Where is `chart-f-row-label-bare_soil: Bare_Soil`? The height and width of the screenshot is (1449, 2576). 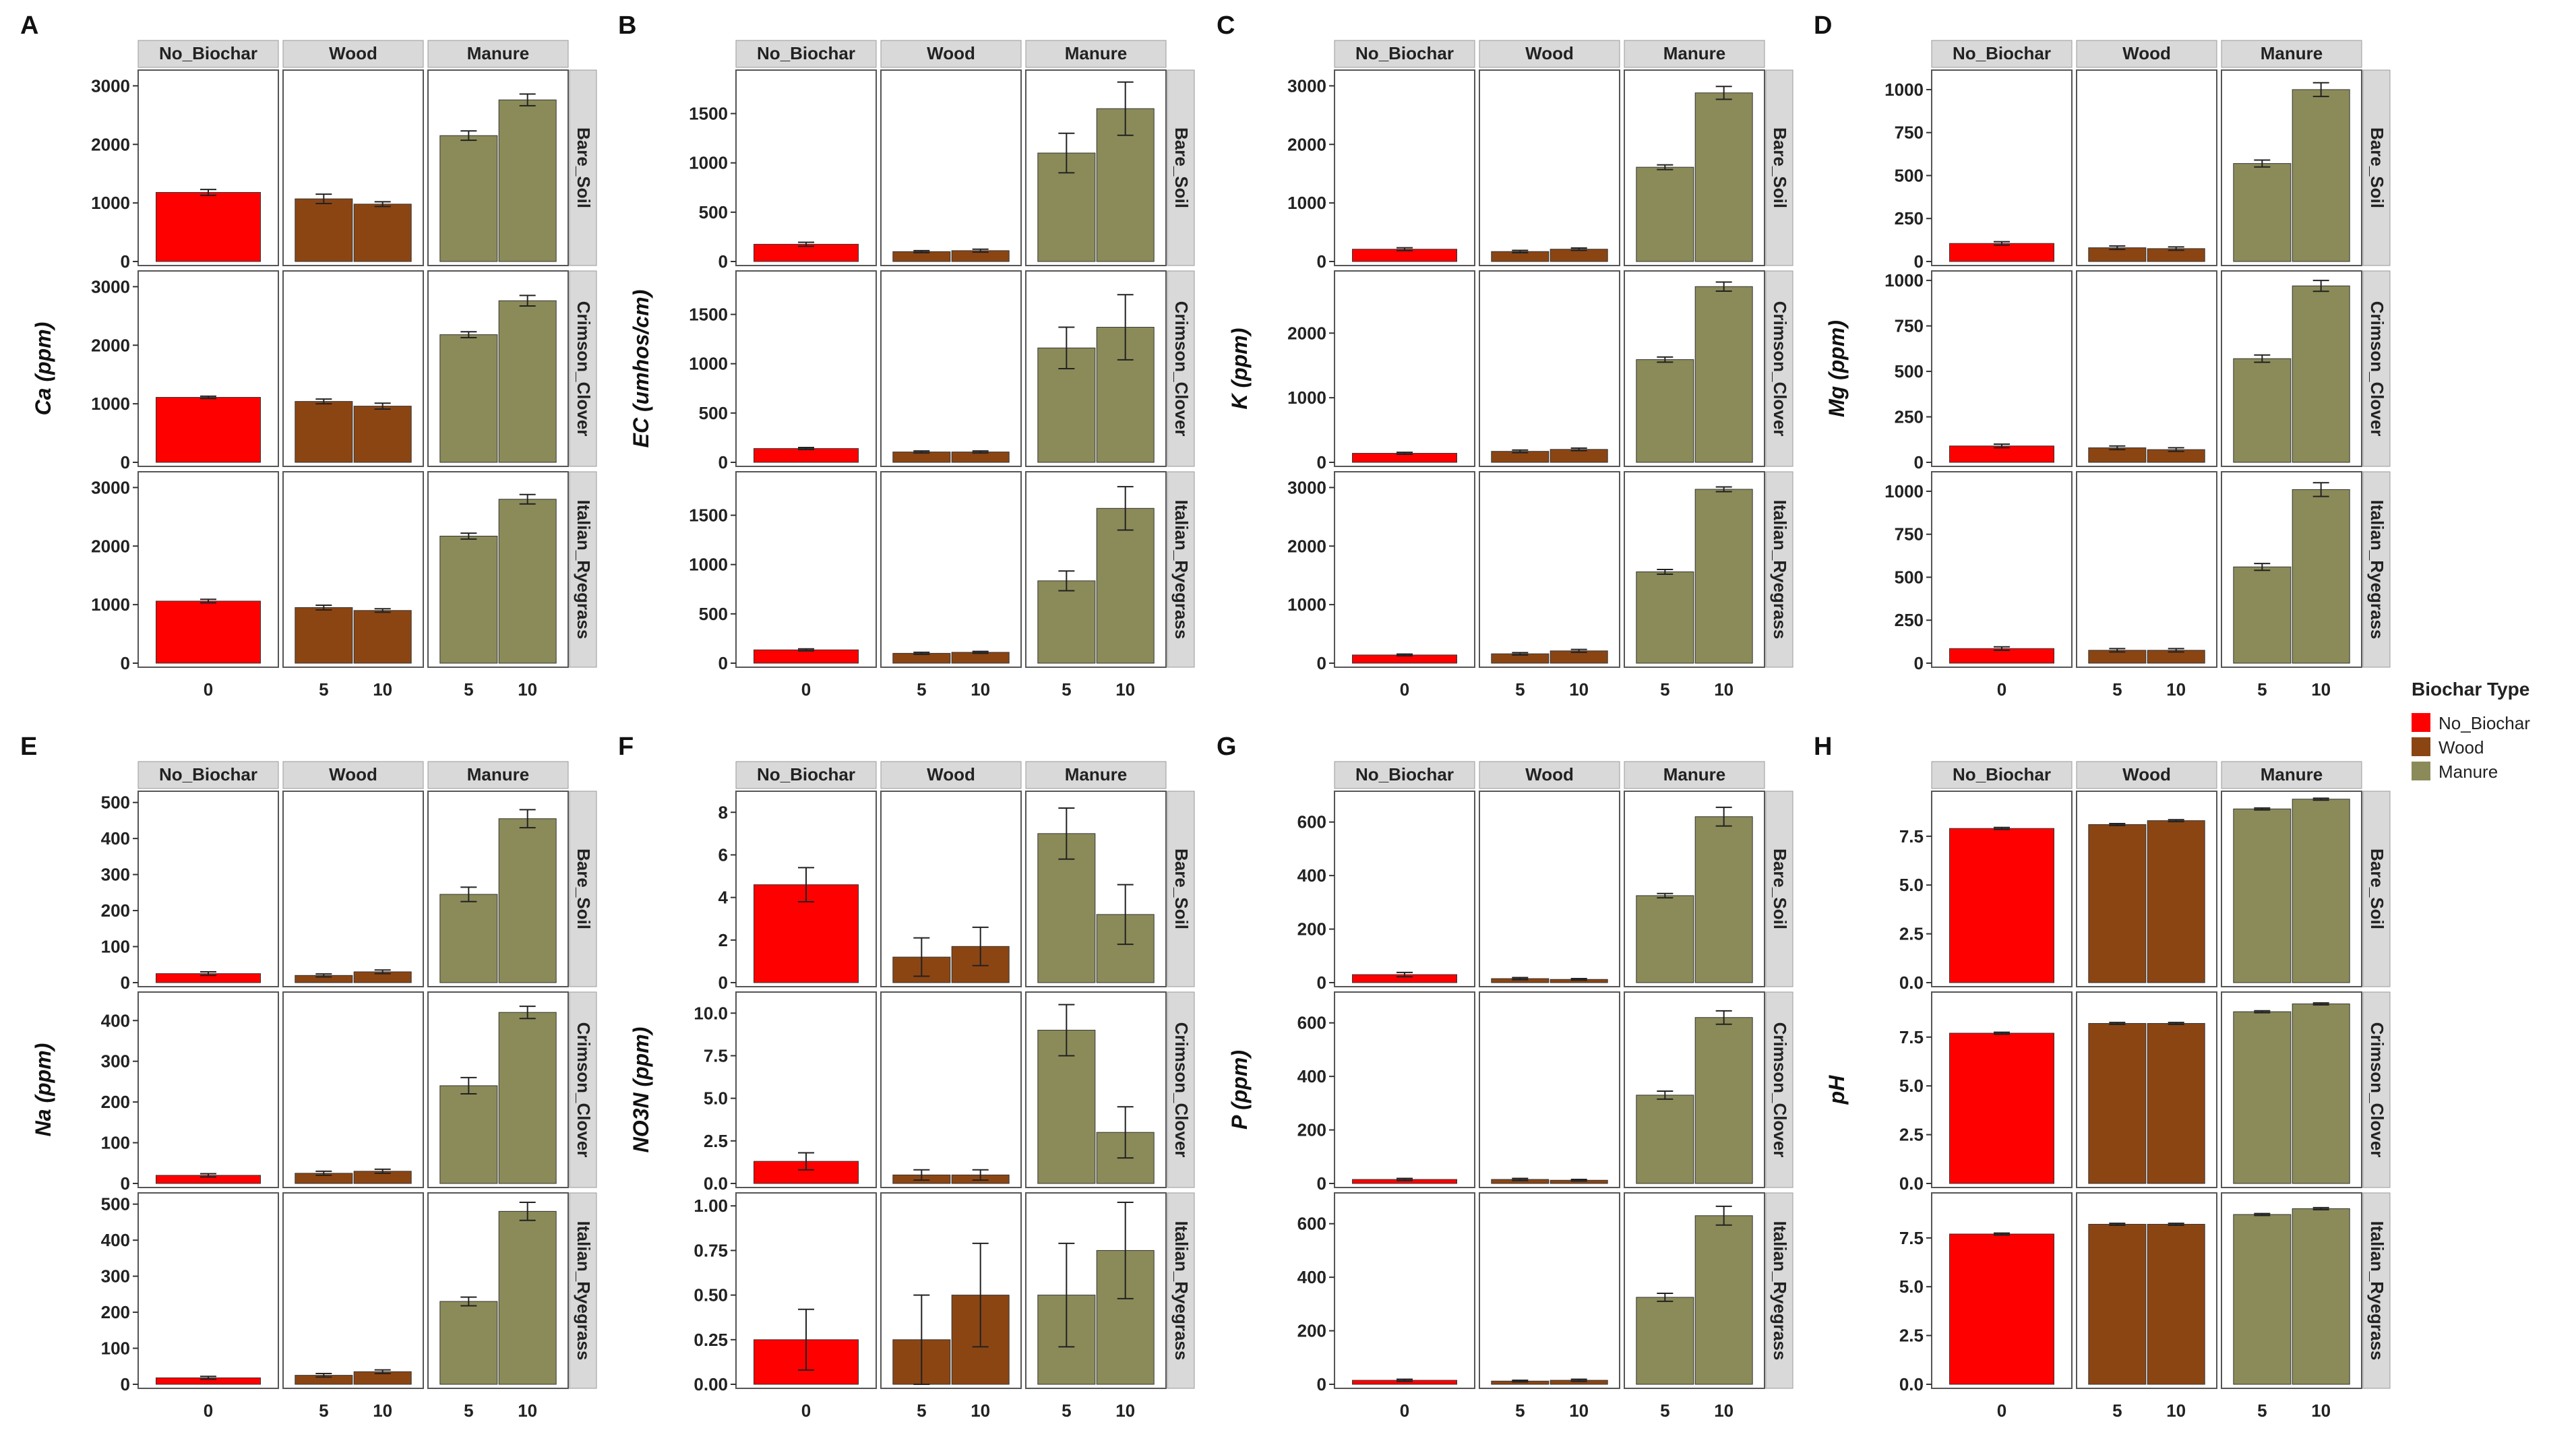 chart-f-row-label-bare_soil: Bare_Soil is located at coordinates (1181, 889).